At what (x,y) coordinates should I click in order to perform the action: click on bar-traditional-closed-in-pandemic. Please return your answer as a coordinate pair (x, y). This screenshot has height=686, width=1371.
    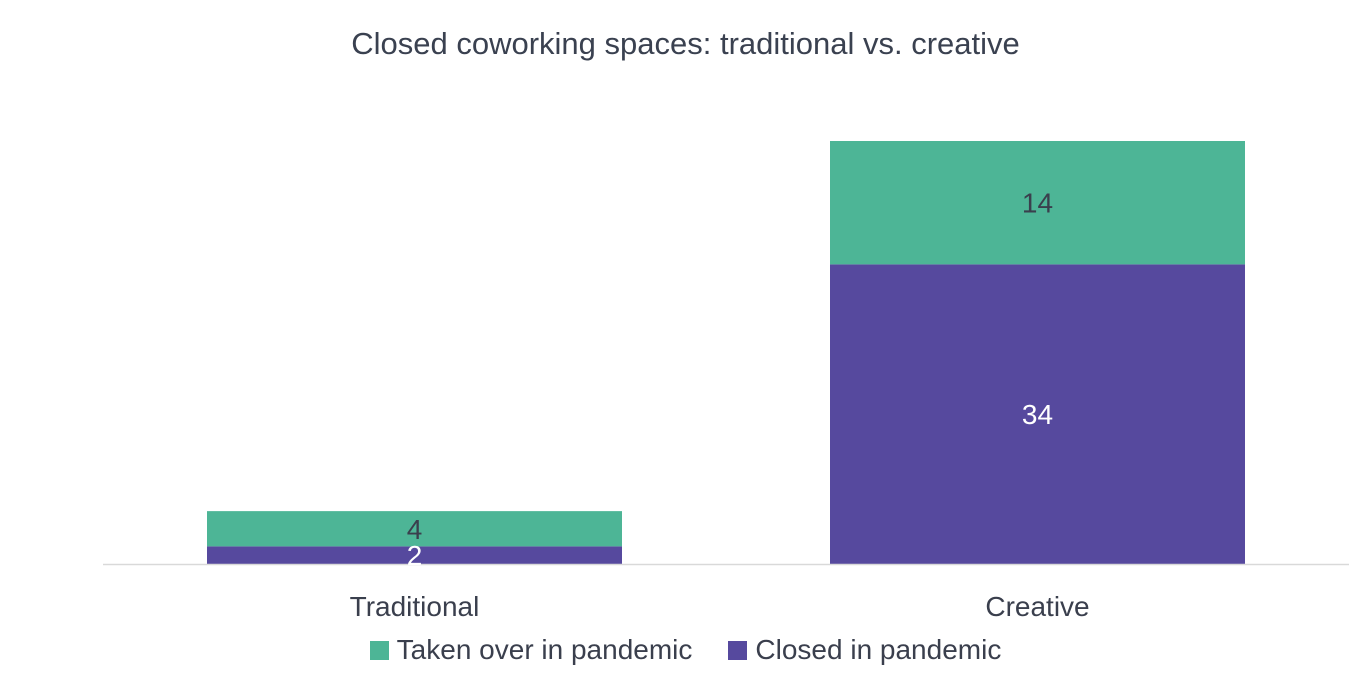
    Looking at the image, I should click on (414, 555).